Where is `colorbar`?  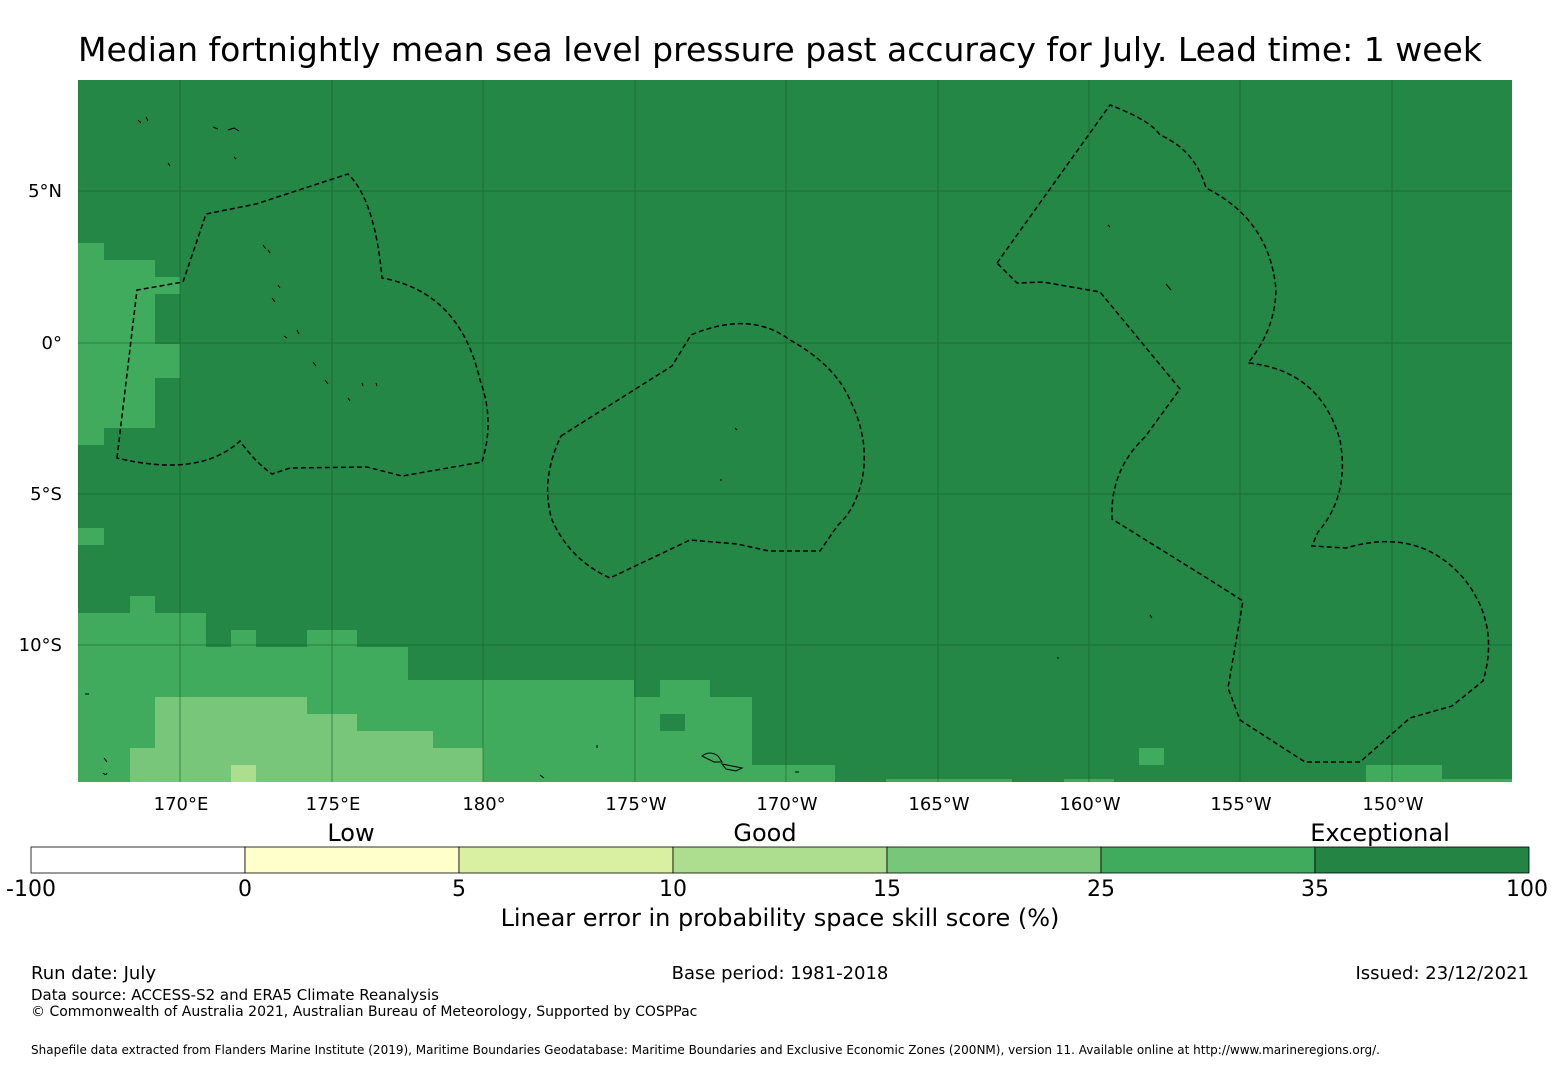 colorbar is located at coordinates (780, 860).